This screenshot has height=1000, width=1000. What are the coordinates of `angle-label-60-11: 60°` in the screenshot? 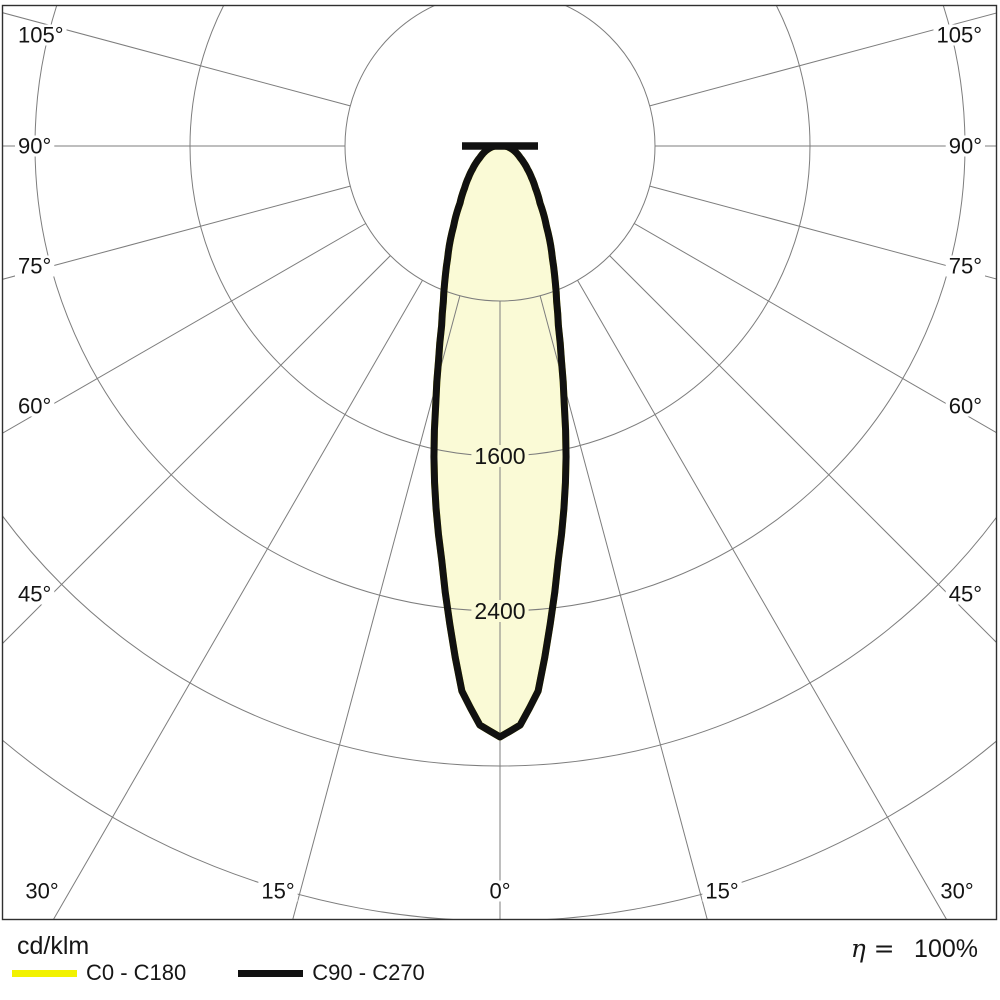 It's located at (965, 406).